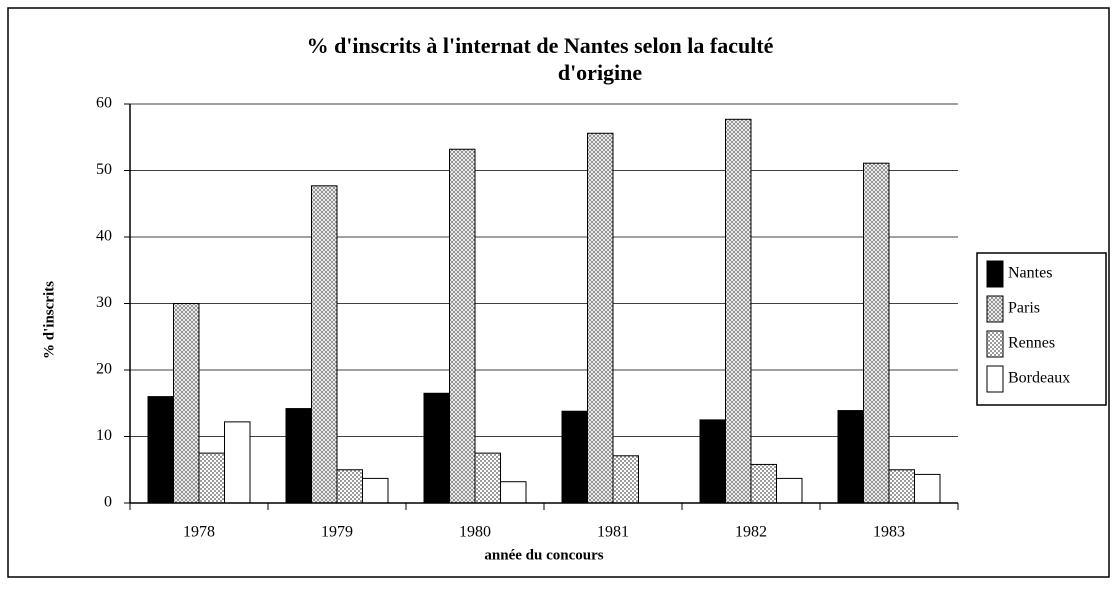  What do you see at coordinates (337, 532) in the screenshot?
I see `x-tick-label: 1979` at bounding box center [337, 532].